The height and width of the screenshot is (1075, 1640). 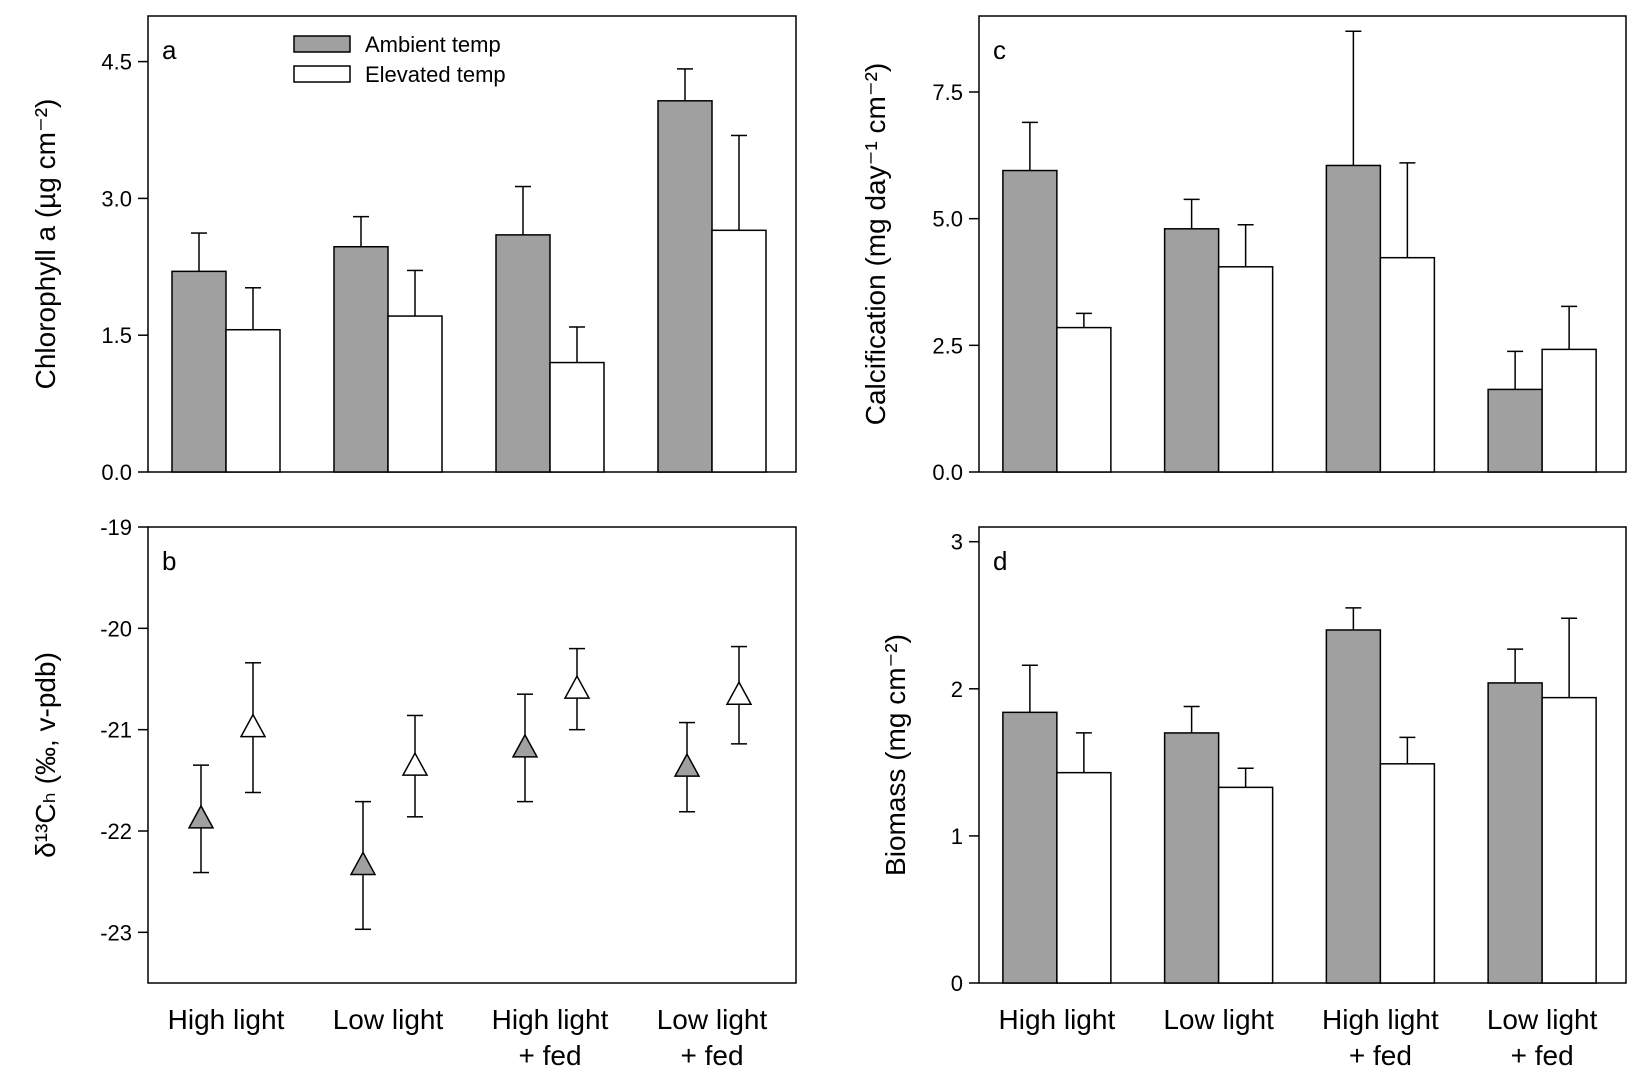 What do you see at coordinates (1000, 561) in the screenshot?
I see `panel-letter: d` at bounding box center [1000, 561].